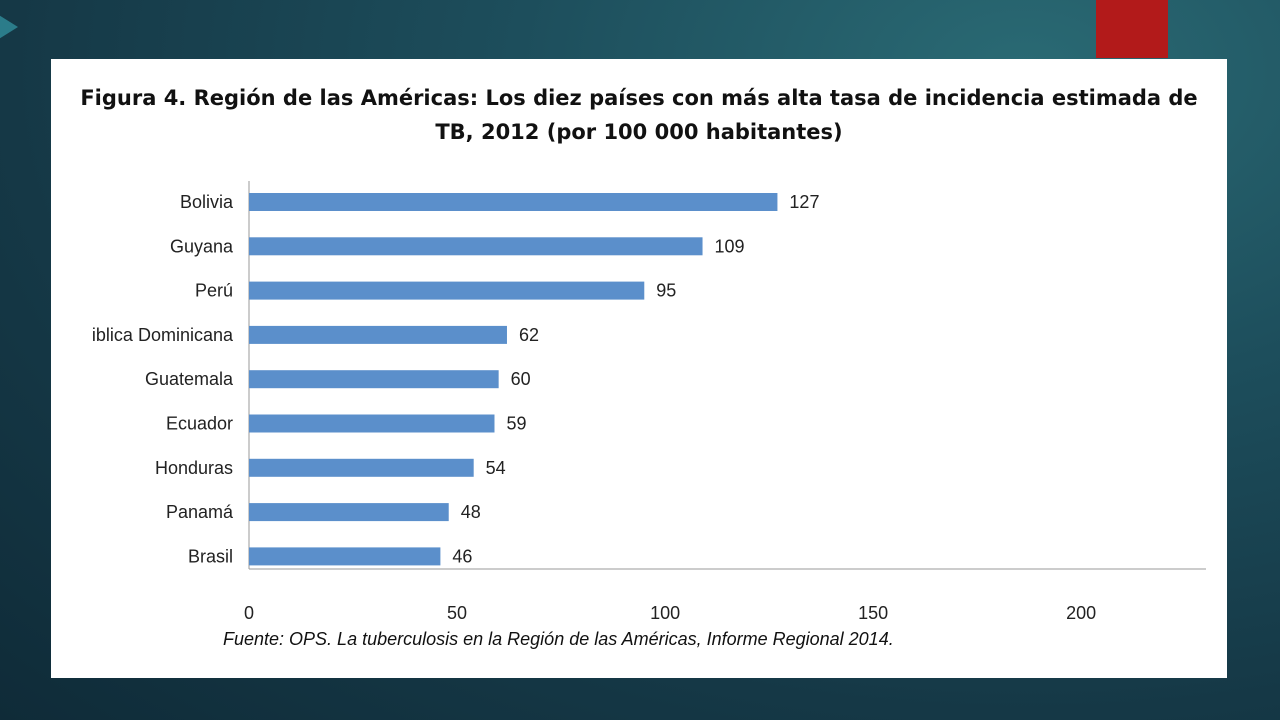 Image resolution: width=1280 pixels, height=720 pixels. Describe the element at coordinates (516, 424) in the screenshot. I see `value-label: 59` at that location.